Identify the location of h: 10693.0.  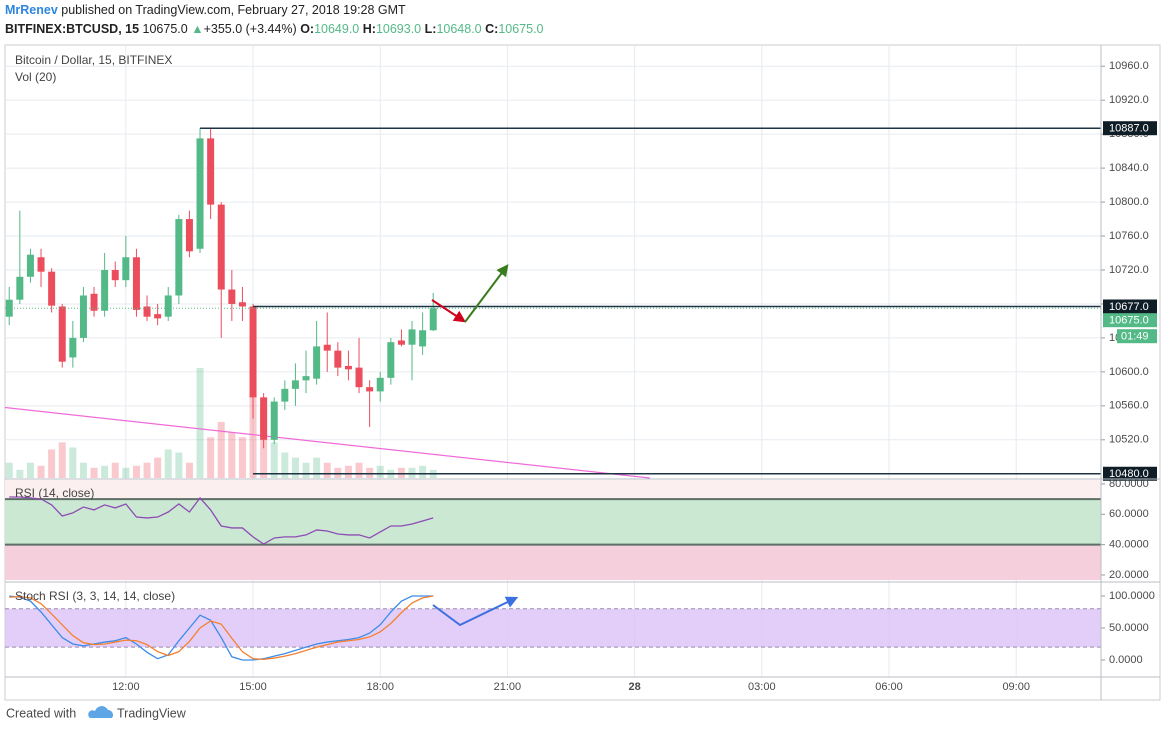
(398, 29).